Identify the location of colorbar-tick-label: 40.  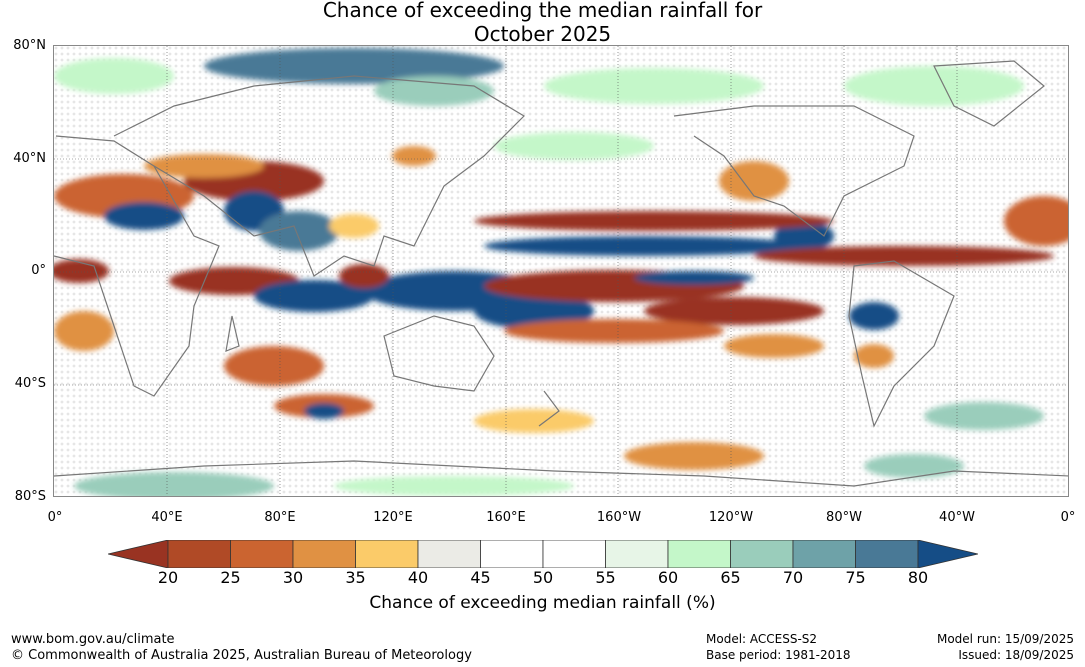
(418, 577).